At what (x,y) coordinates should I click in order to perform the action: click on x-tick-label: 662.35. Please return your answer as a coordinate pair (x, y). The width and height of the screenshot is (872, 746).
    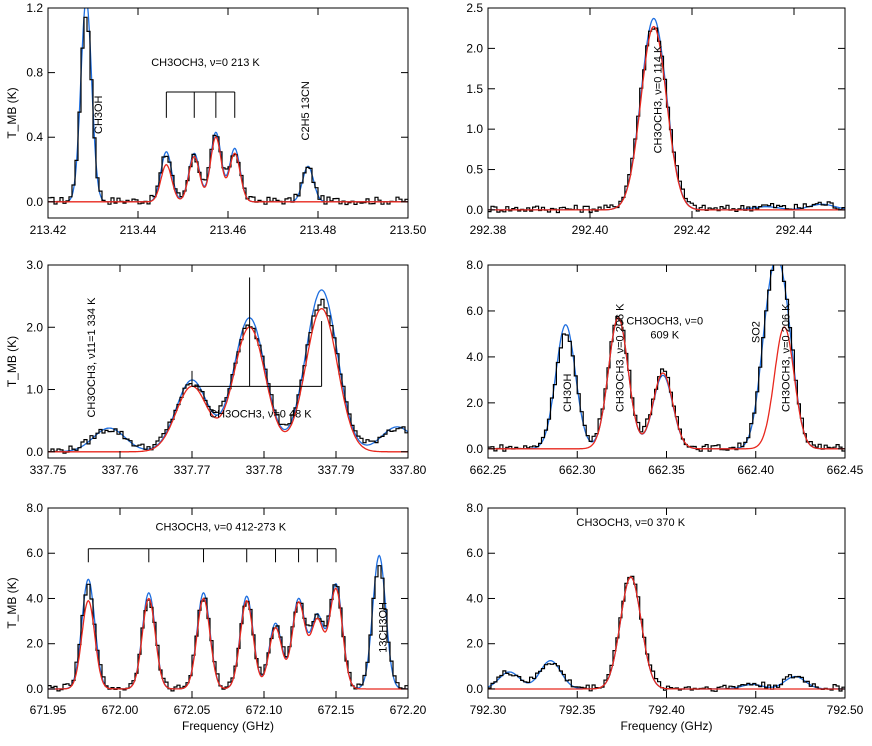
    Looking at the image, I should click on (666, 470).